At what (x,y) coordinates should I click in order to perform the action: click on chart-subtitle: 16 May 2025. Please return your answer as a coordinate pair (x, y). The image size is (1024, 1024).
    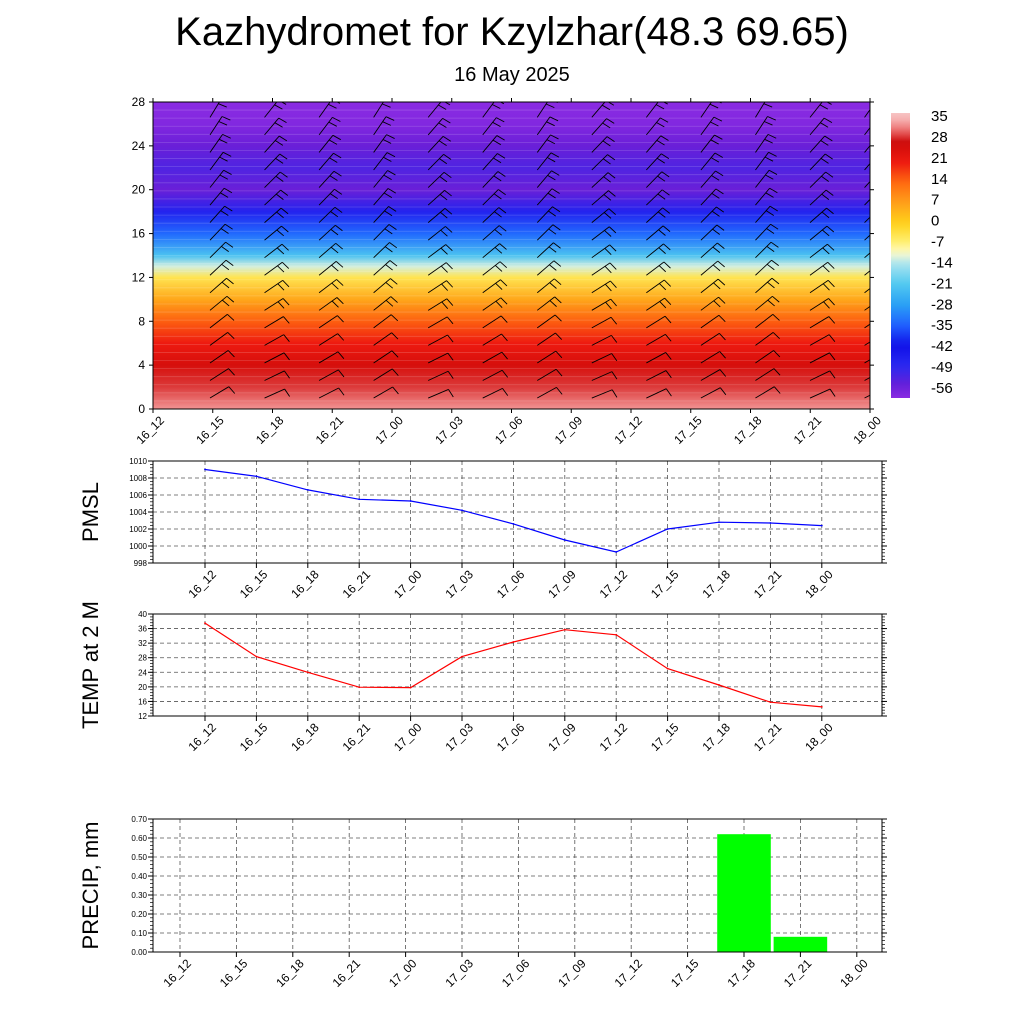
    Looking at the image, I should click on (512, 75).